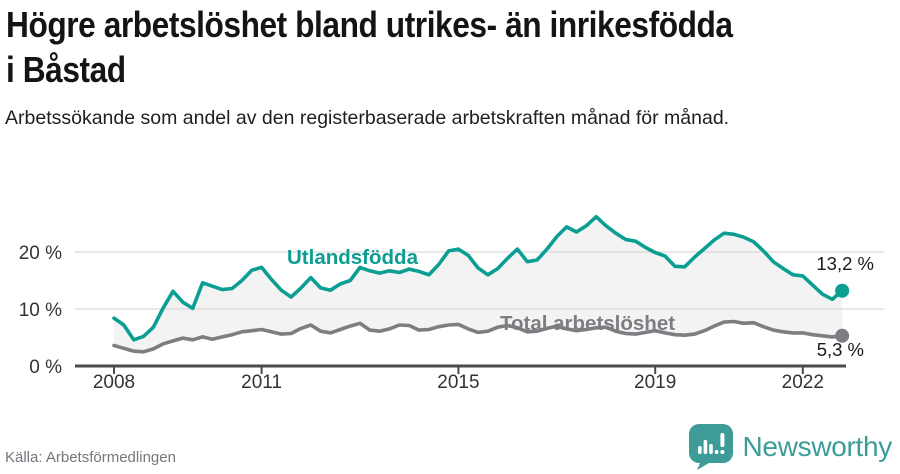 This screenshot has height=474, width=900. Describe the element at coordinates (655, 382) in the screenshot. I see `x-tick-label: 2019` at that location.